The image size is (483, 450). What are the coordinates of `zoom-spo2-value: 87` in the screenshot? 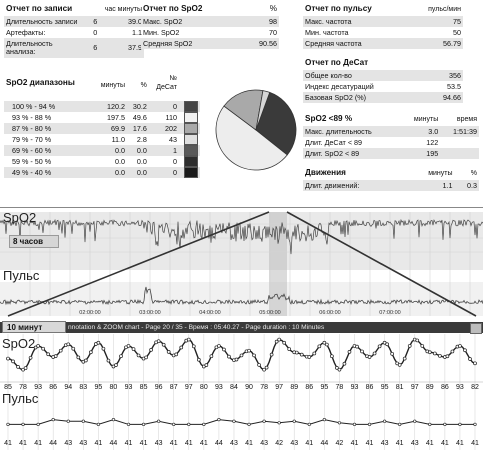 It's located at (173, 387).